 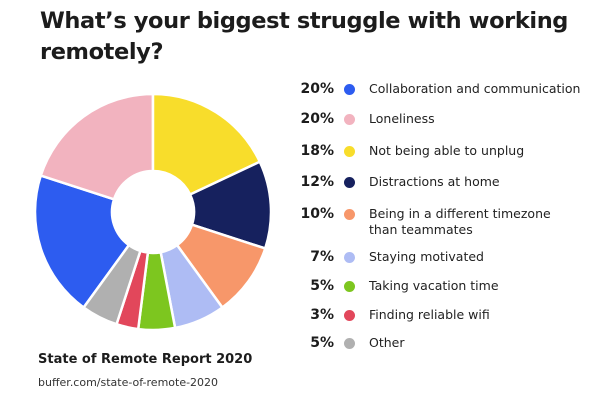 I want to click on source-url: buffer.com/state-of-remote-2020, so click(x=128, y=382).